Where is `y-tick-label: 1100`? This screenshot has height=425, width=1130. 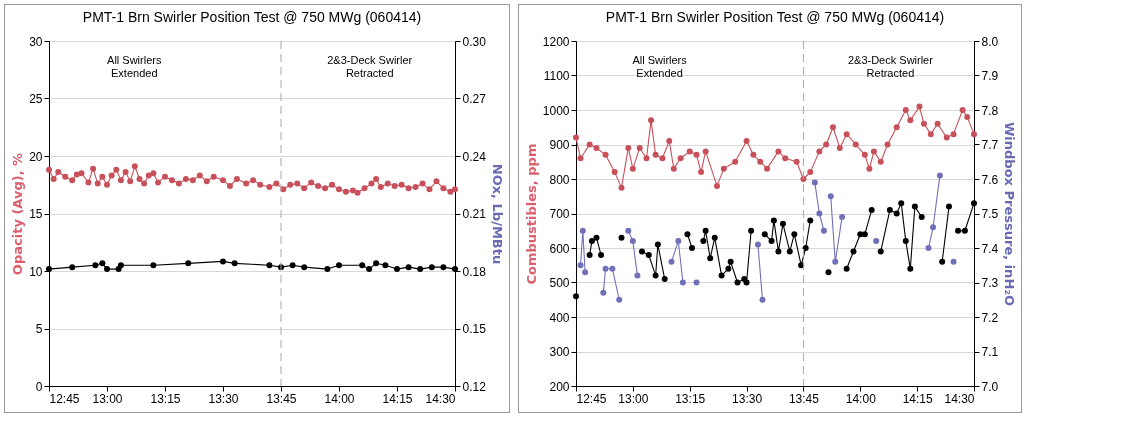
y-tick-label: 1100 is located at coordinates (556, 76).